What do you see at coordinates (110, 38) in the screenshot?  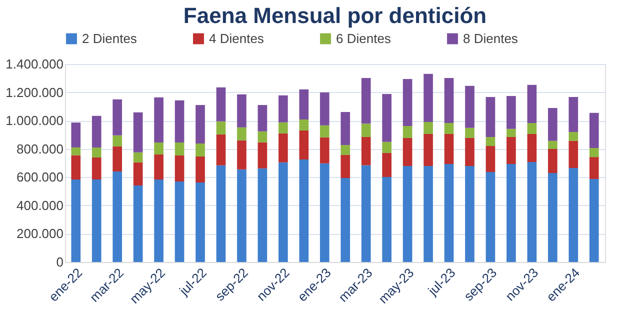 I see `legend-label: 2 Dientes` at bounding box center [110, 38].